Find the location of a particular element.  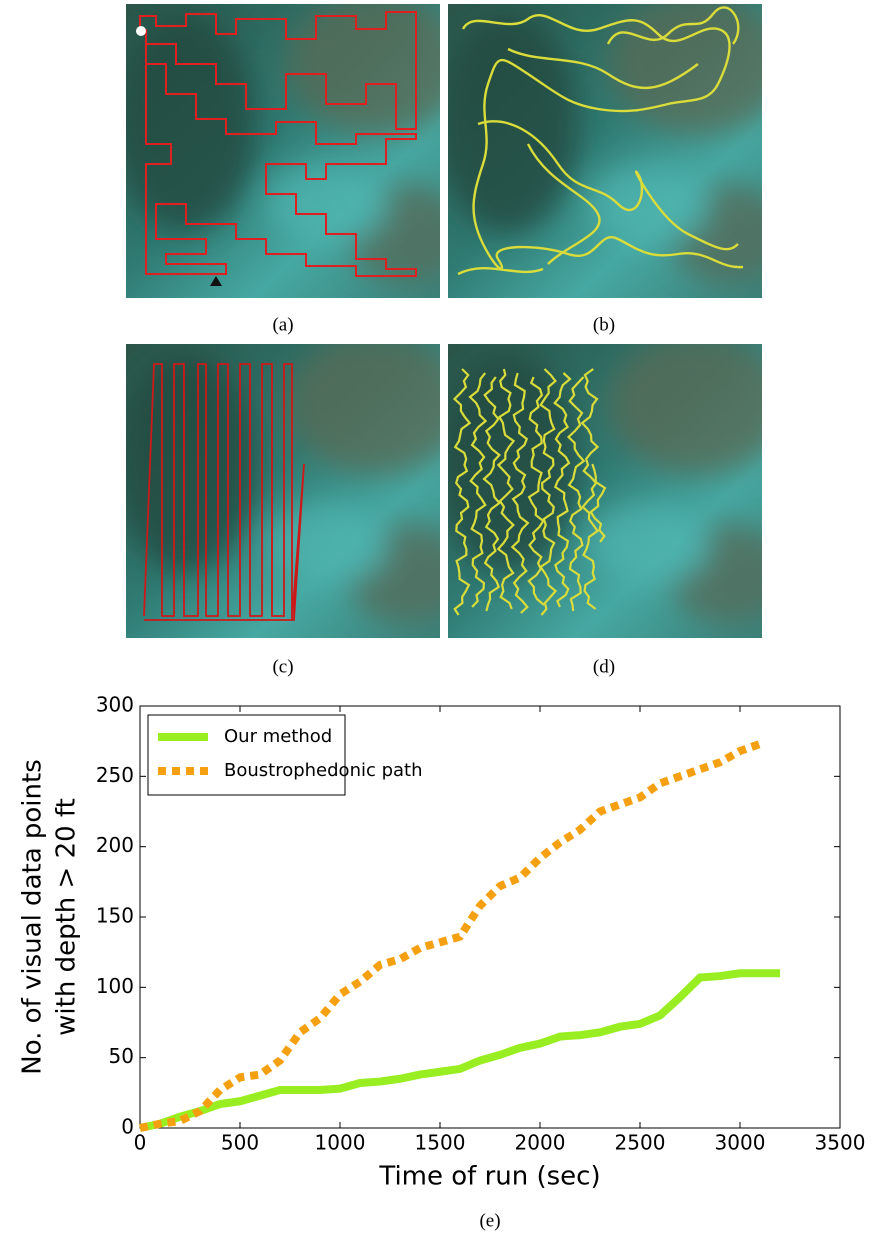

x-tick-label: 3500 is located at coordinates (840, 1143).